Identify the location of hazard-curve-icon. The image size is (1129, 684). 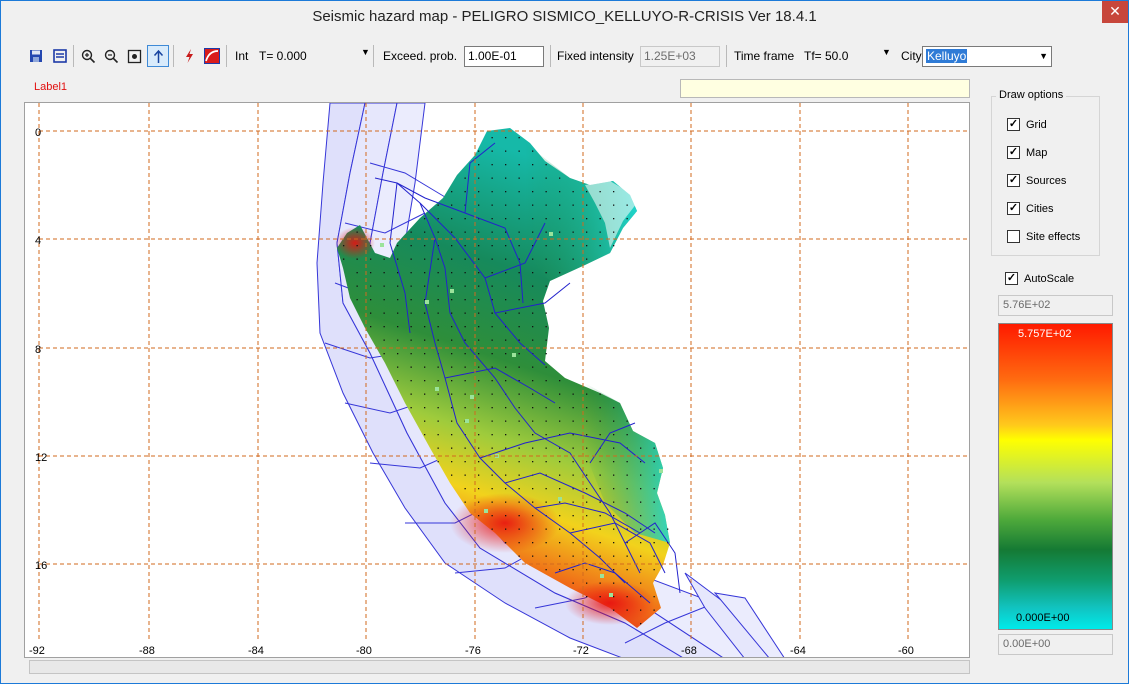
(212, 56).